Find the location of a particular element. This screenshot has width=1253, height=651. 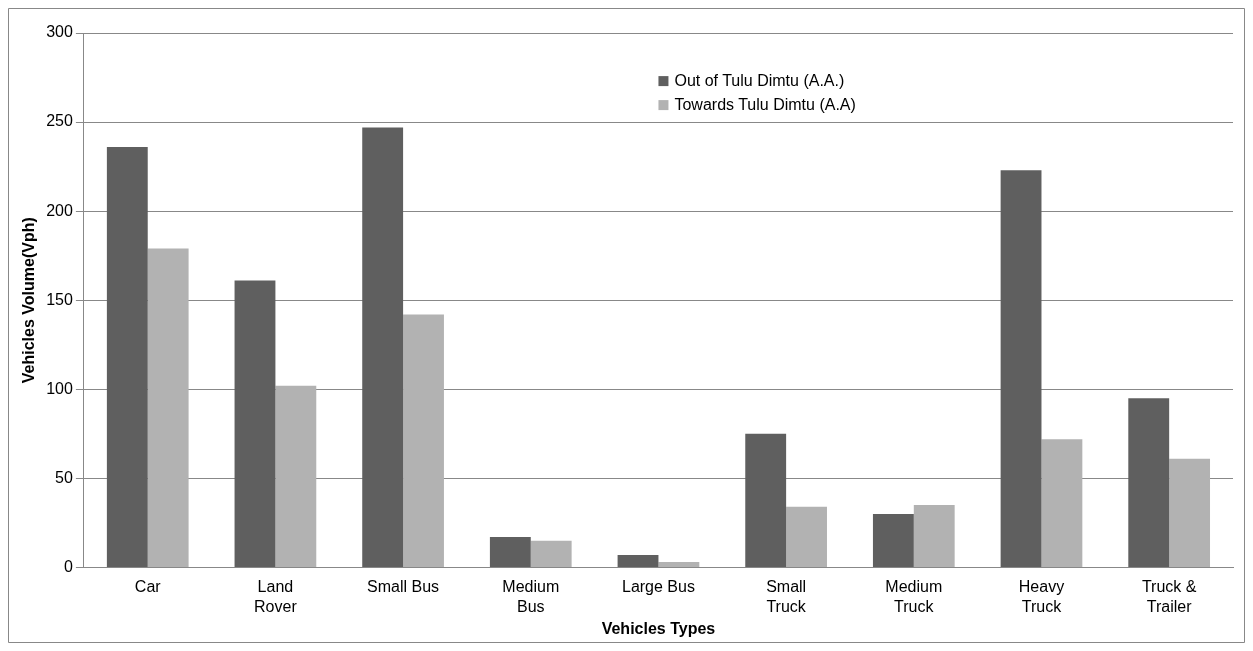

y-tick-label: 200 is located at coordinates (59, 210).